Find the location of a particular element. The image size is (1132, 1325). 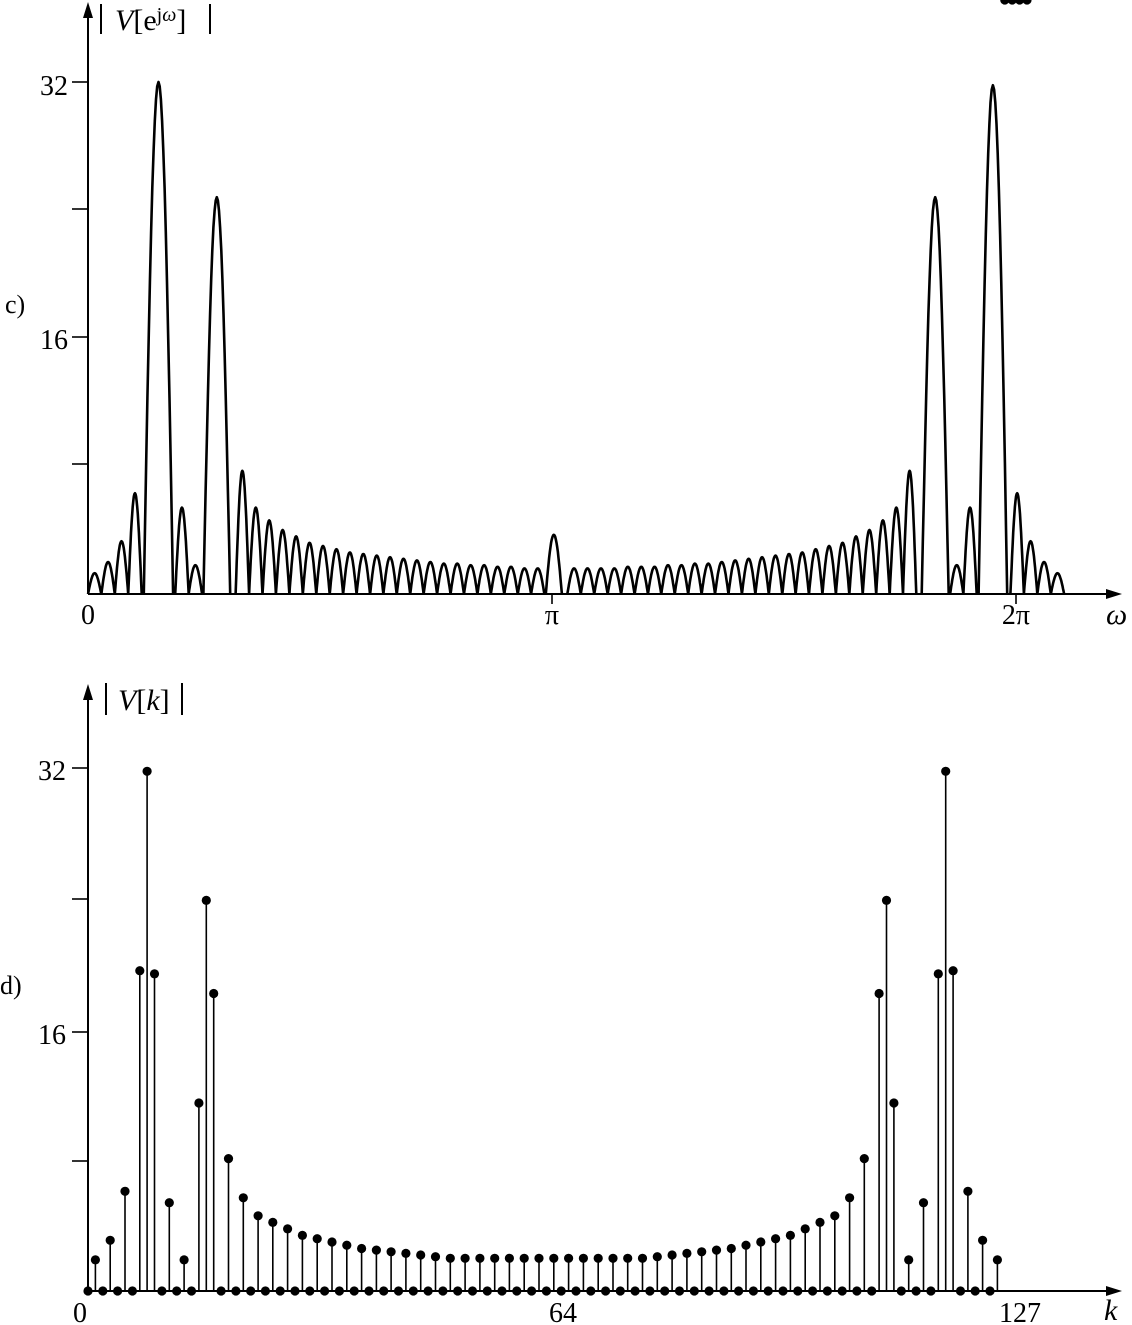

stem-marker-k13 is located at coordinates (184, 1260).